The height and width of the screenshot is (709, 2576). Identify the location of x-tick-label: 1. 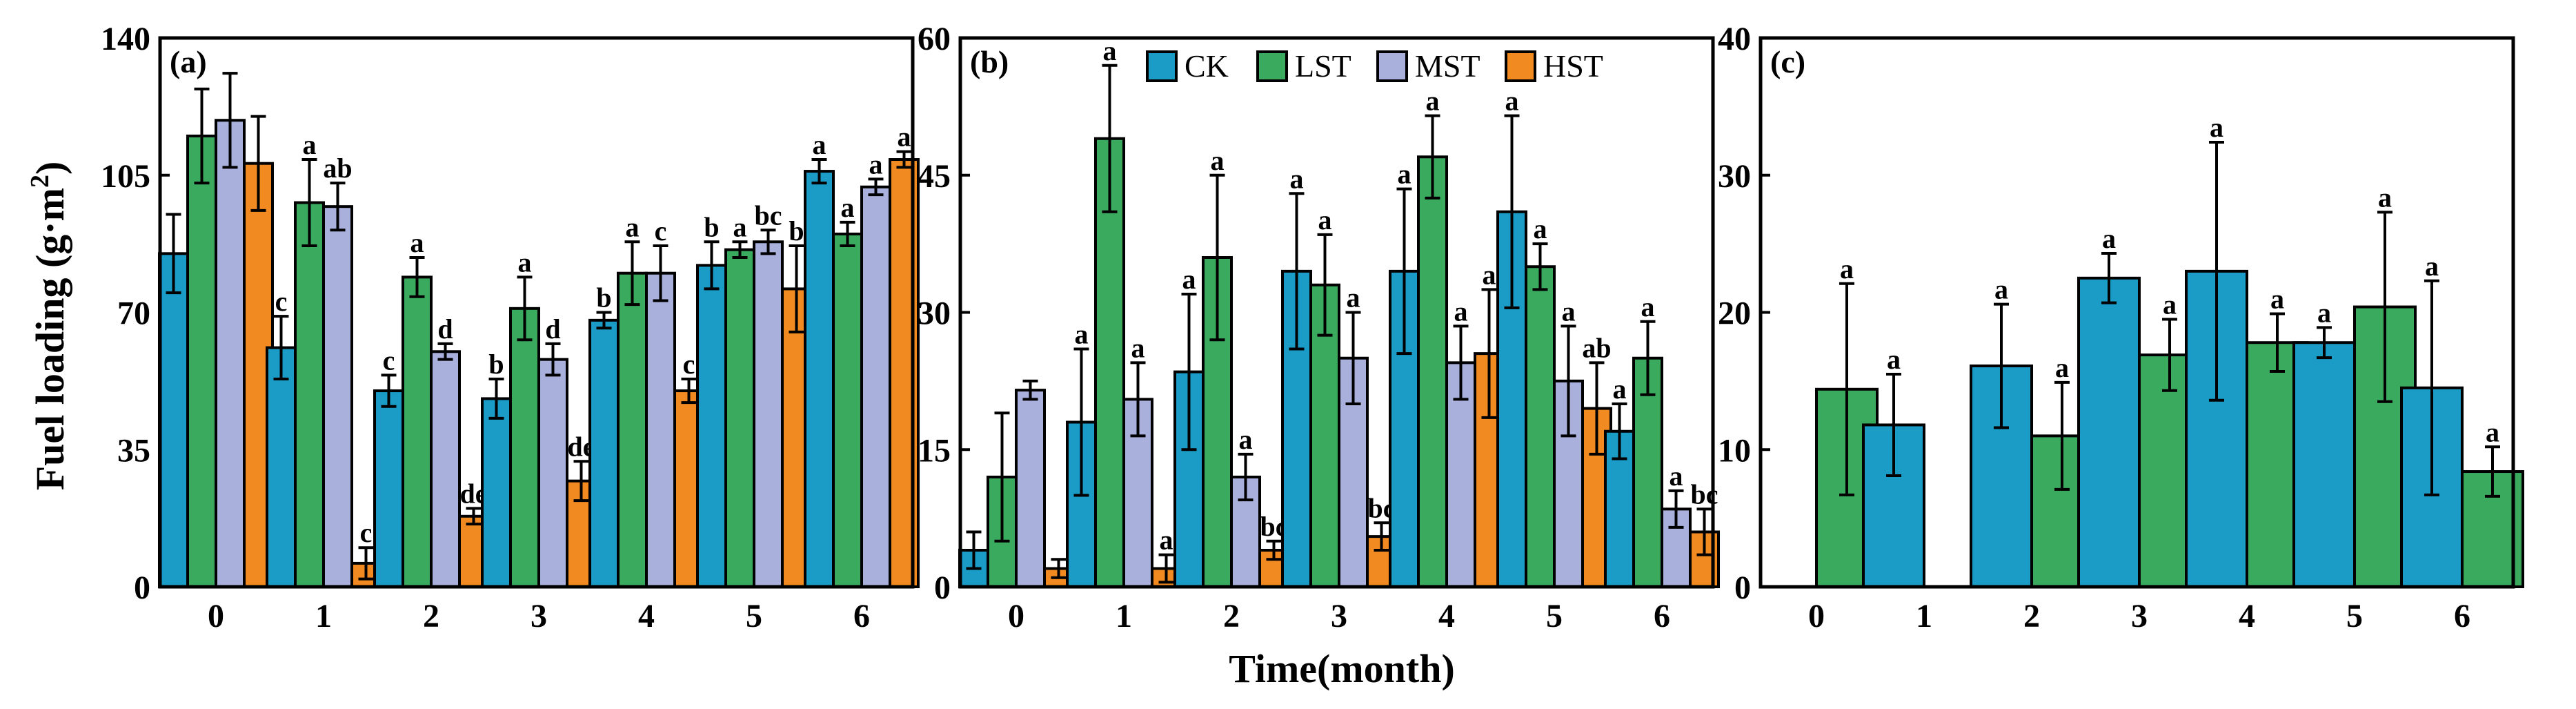
(323, 616).